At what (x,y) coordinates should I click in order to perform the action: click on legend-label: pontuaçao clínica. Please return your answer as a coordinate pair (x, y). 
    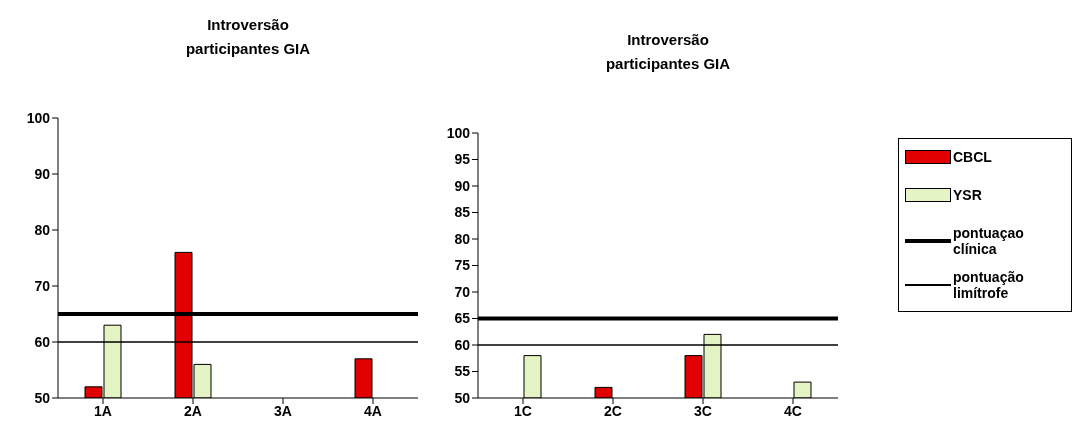
    Looking at the image, I should click on (989, 241).